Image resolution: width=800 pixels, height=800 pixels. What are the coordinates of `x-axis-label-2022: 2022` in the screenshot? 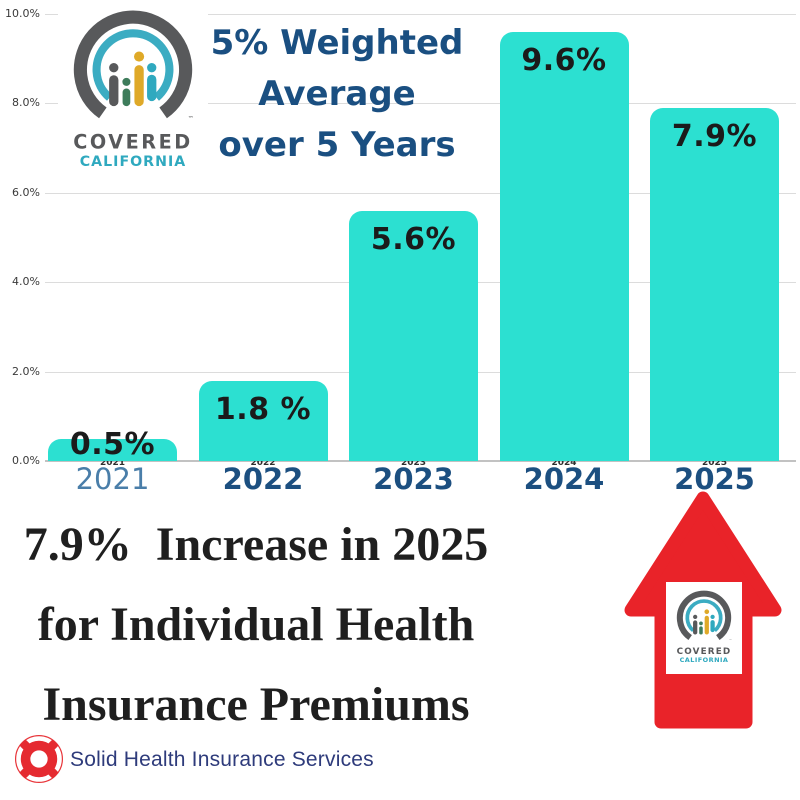 It's located at (263, 479).